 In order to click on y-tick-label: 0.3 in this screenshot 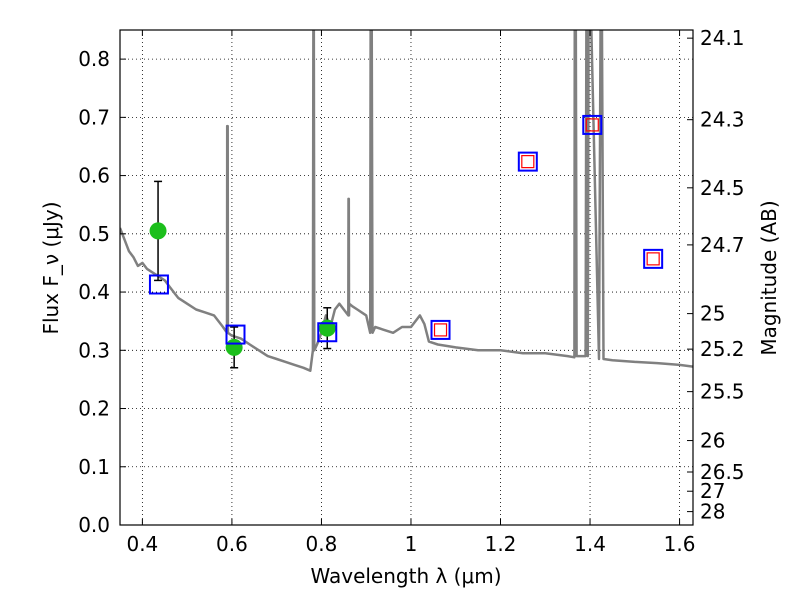, I will do `click(94, 350)`.